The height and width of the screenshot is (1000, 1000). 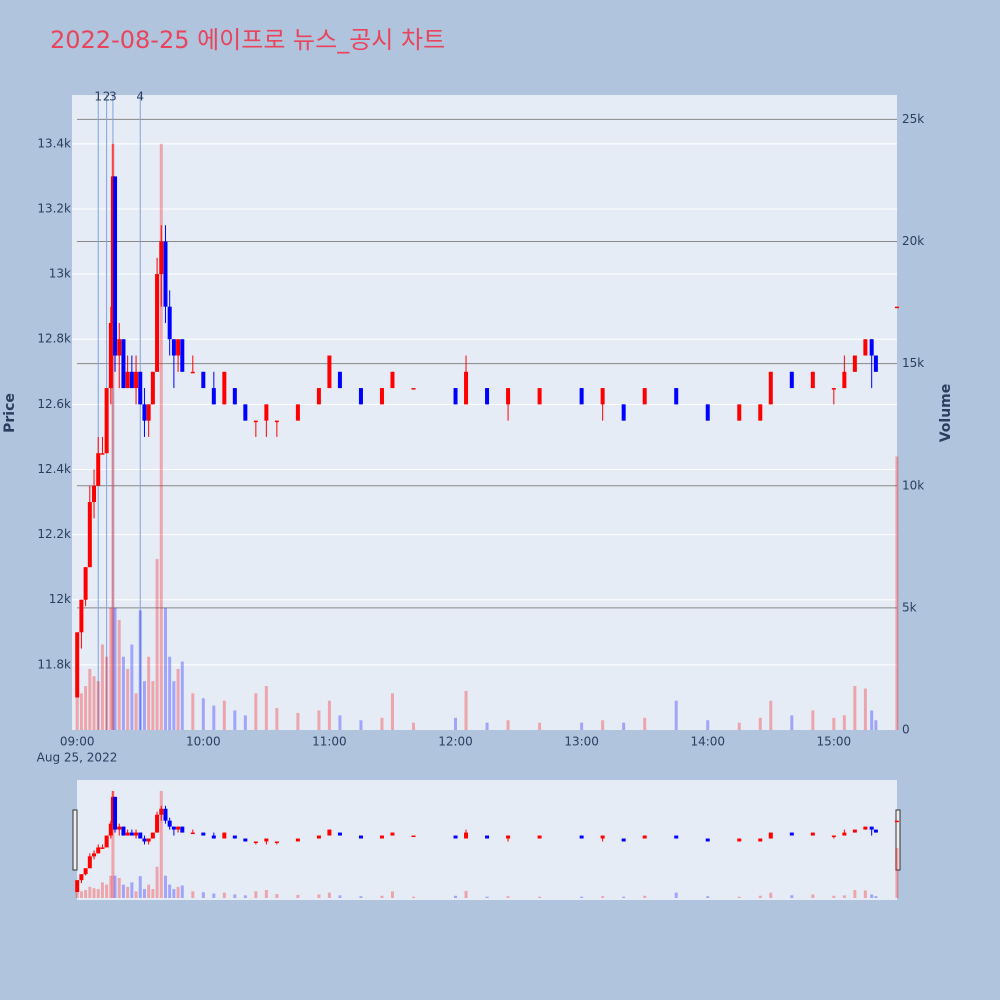 I want to click on y-tick-label: 13k, so click(x=60, y=274).